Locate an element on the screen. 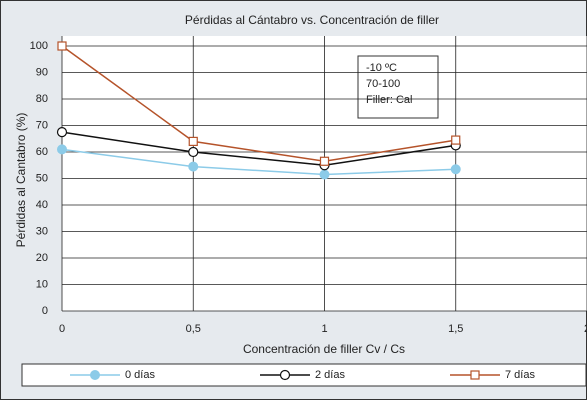 Image resolution: width=587 pixels, height=400 pixels. y-tick-label: 80 is located at coordinates (42, 99).